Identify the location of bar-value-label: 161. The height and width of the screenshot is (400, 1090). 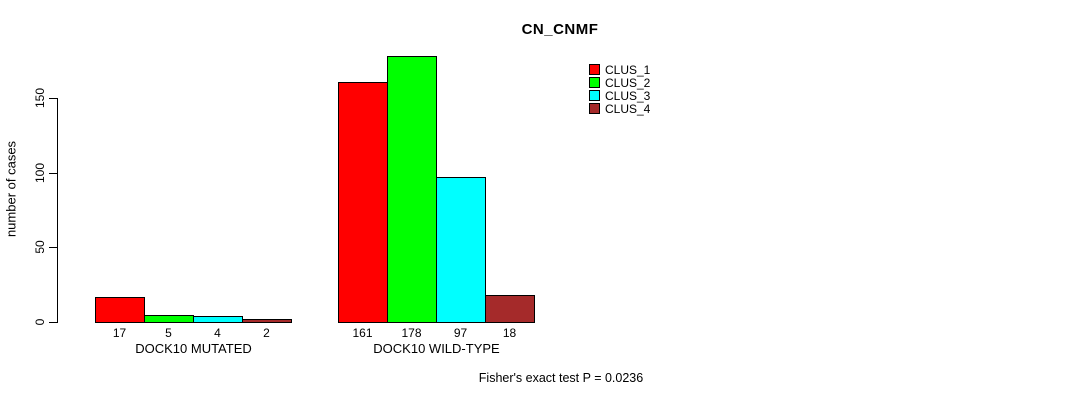
(362, 333).